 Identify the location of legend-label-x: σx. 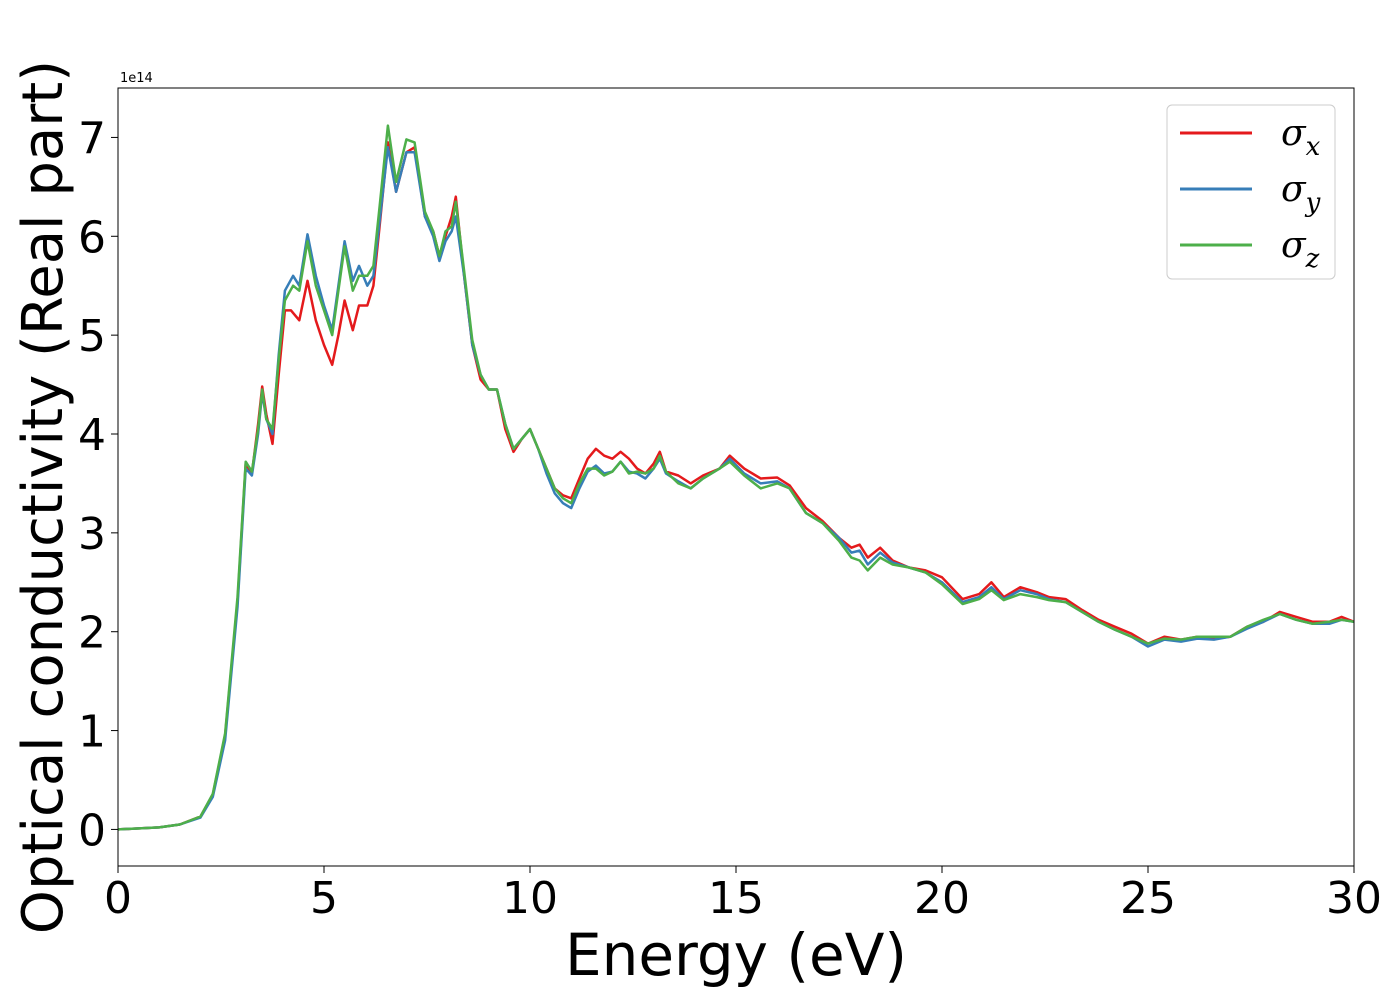
(1301, 137).